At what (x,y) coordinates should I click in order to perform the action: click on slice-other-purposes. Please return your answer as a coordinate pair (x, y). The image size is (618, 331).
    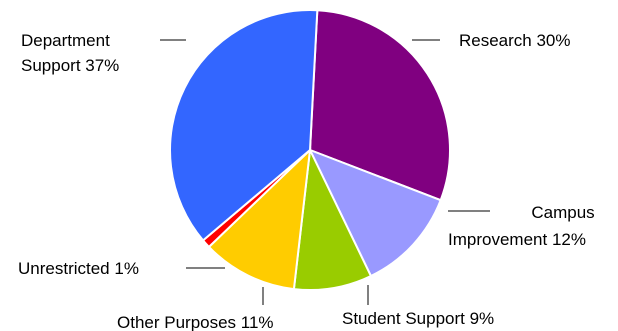
    Looking at the image, I should click on (259, 219).